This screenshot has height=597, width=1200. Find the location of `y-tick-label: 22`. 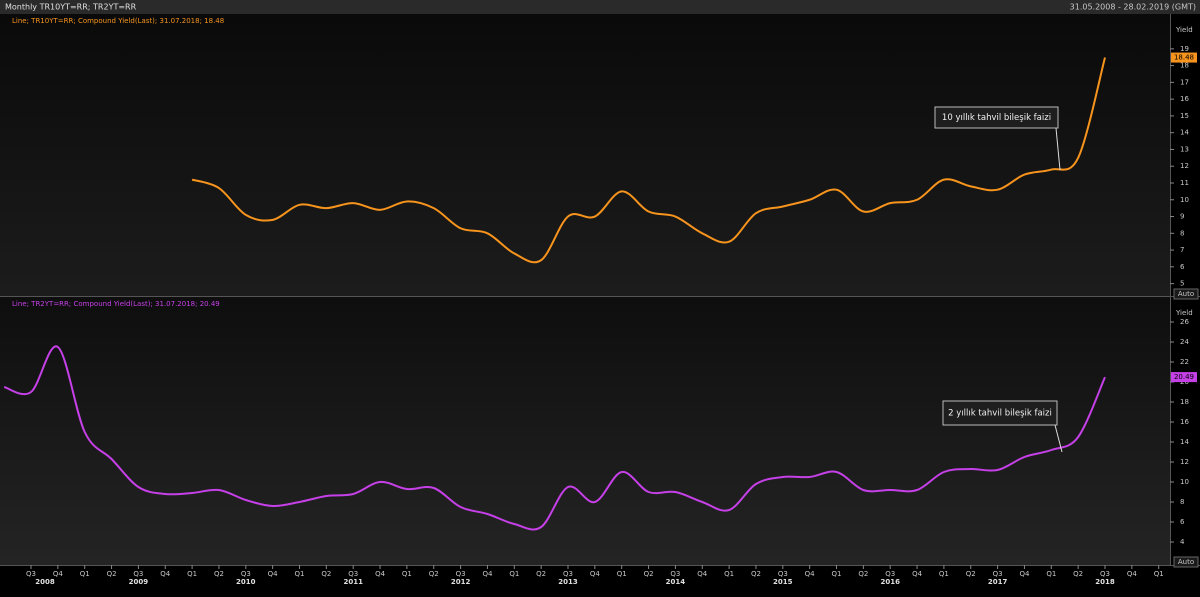

y-tick-label: 22 is located at coordinates (1184, 362).